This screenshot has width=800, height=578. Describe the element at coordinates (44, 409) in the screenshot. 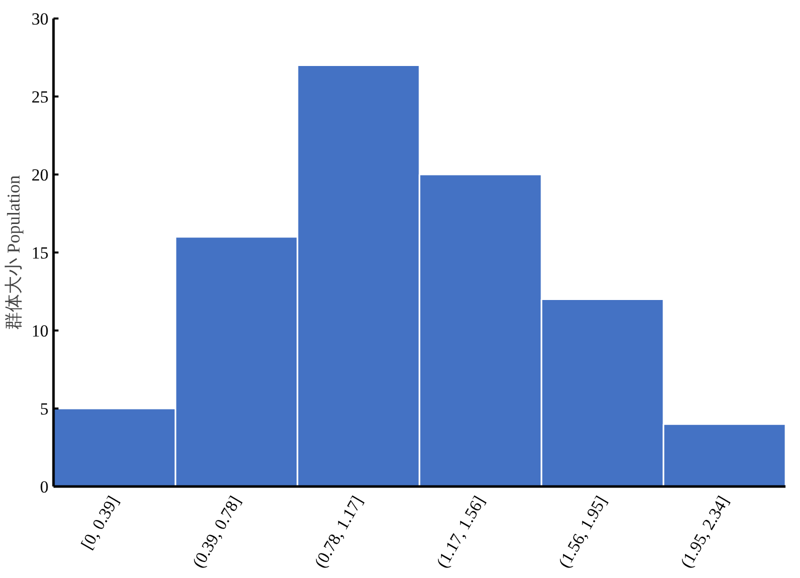

I see `y-tick-label: 5` at that location.